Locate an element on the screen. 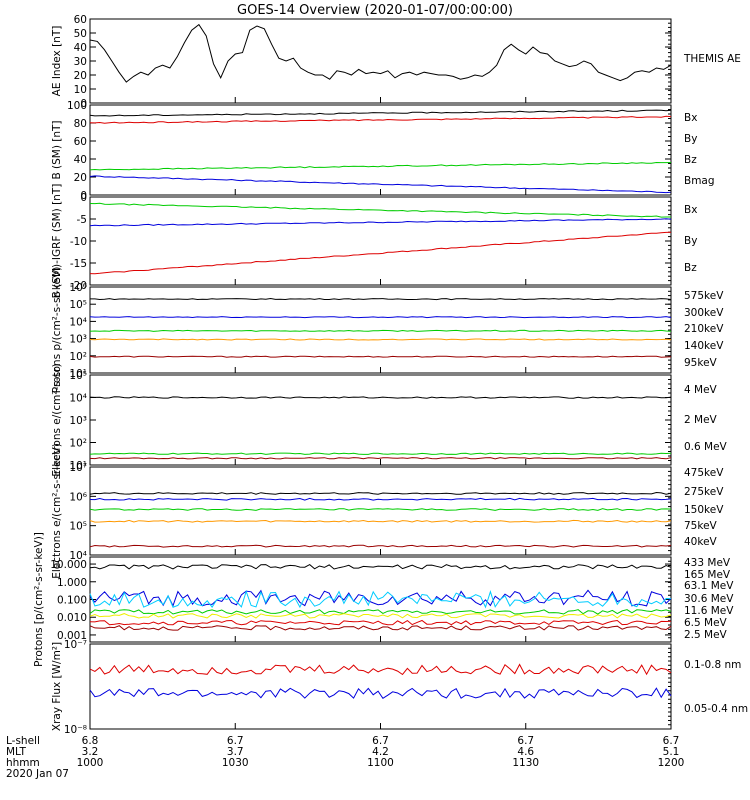 The height and width of the screenshot is (800, 750). legend-themis-ae: THEMIS AE is located at coordinates (712, 59).